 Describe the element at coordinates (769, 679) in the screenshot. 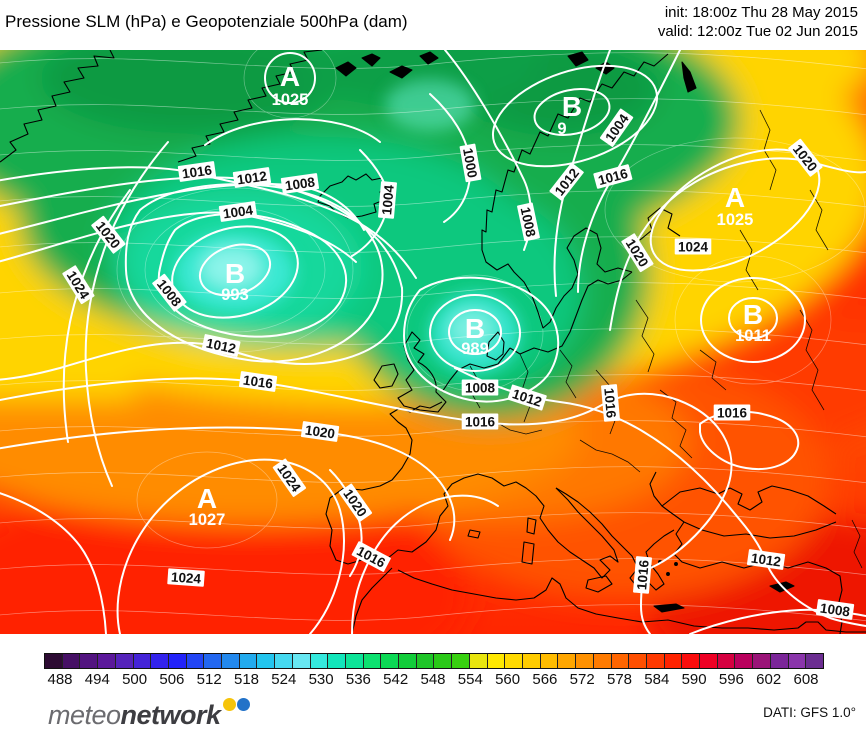

I see `colorbar-tick: 602` at that location.